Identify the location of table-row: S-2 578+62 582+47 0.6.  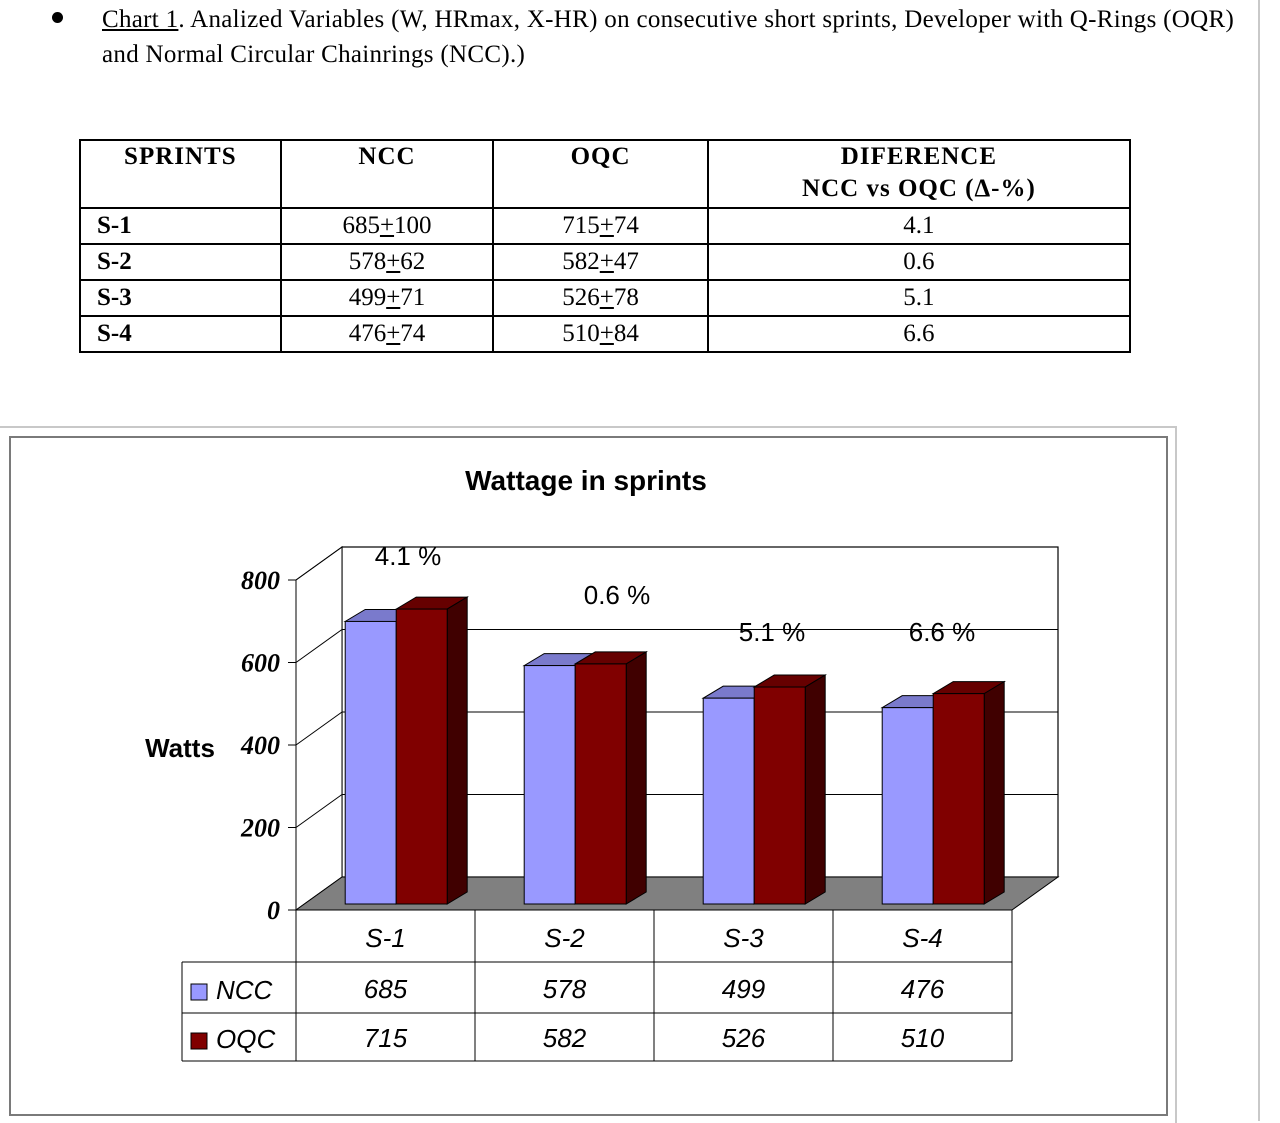
(605, 262).